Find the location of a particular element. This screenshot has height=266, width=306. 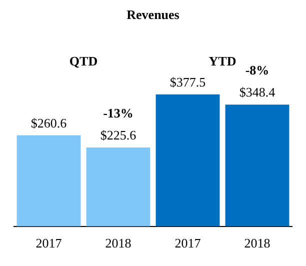

text: QTD is located at coordinates (83, 61).